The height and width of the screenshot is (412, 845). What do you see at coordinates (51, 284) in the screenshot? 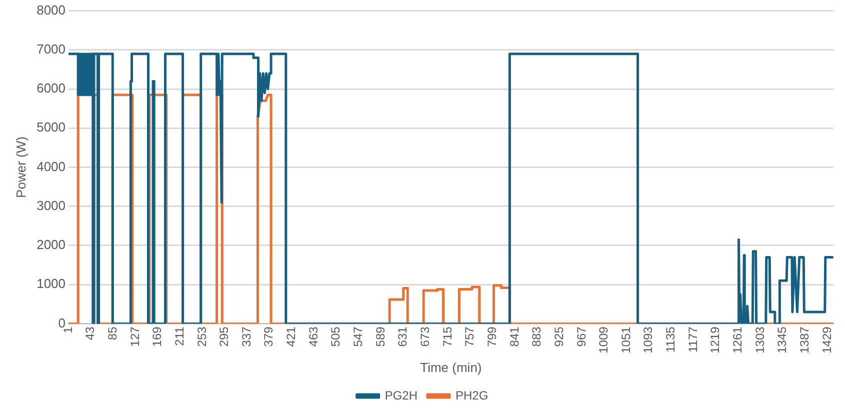
I see `y-tick-label: 1000` at bounding box center [51, 284].